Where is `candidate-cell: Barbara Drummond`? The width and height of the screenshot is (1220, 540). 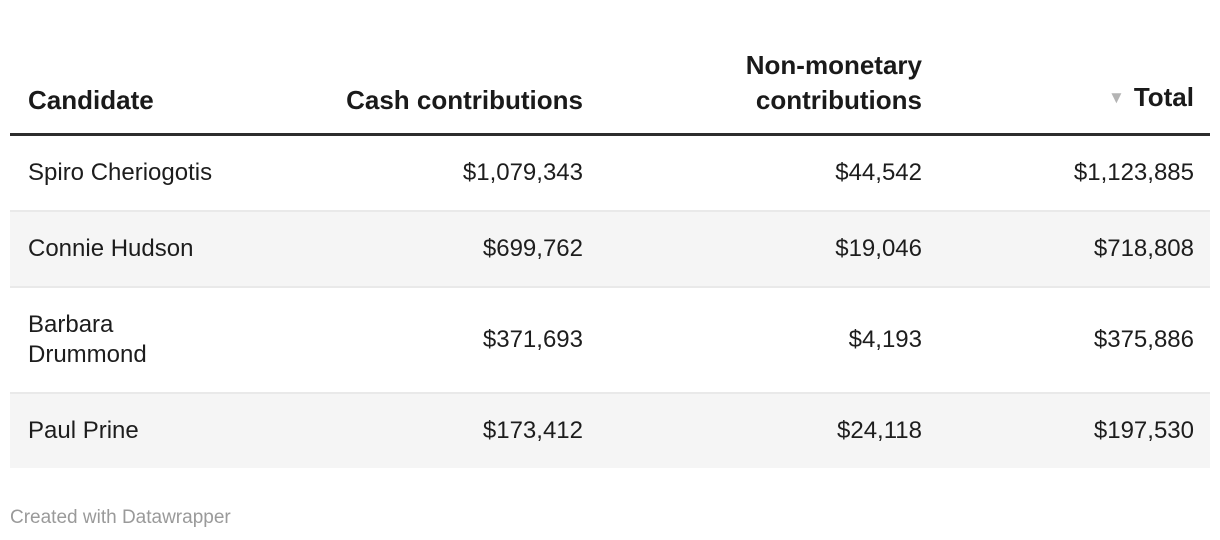 candidate-cell: Barbara Drummond is located at coordinates (87, 339).